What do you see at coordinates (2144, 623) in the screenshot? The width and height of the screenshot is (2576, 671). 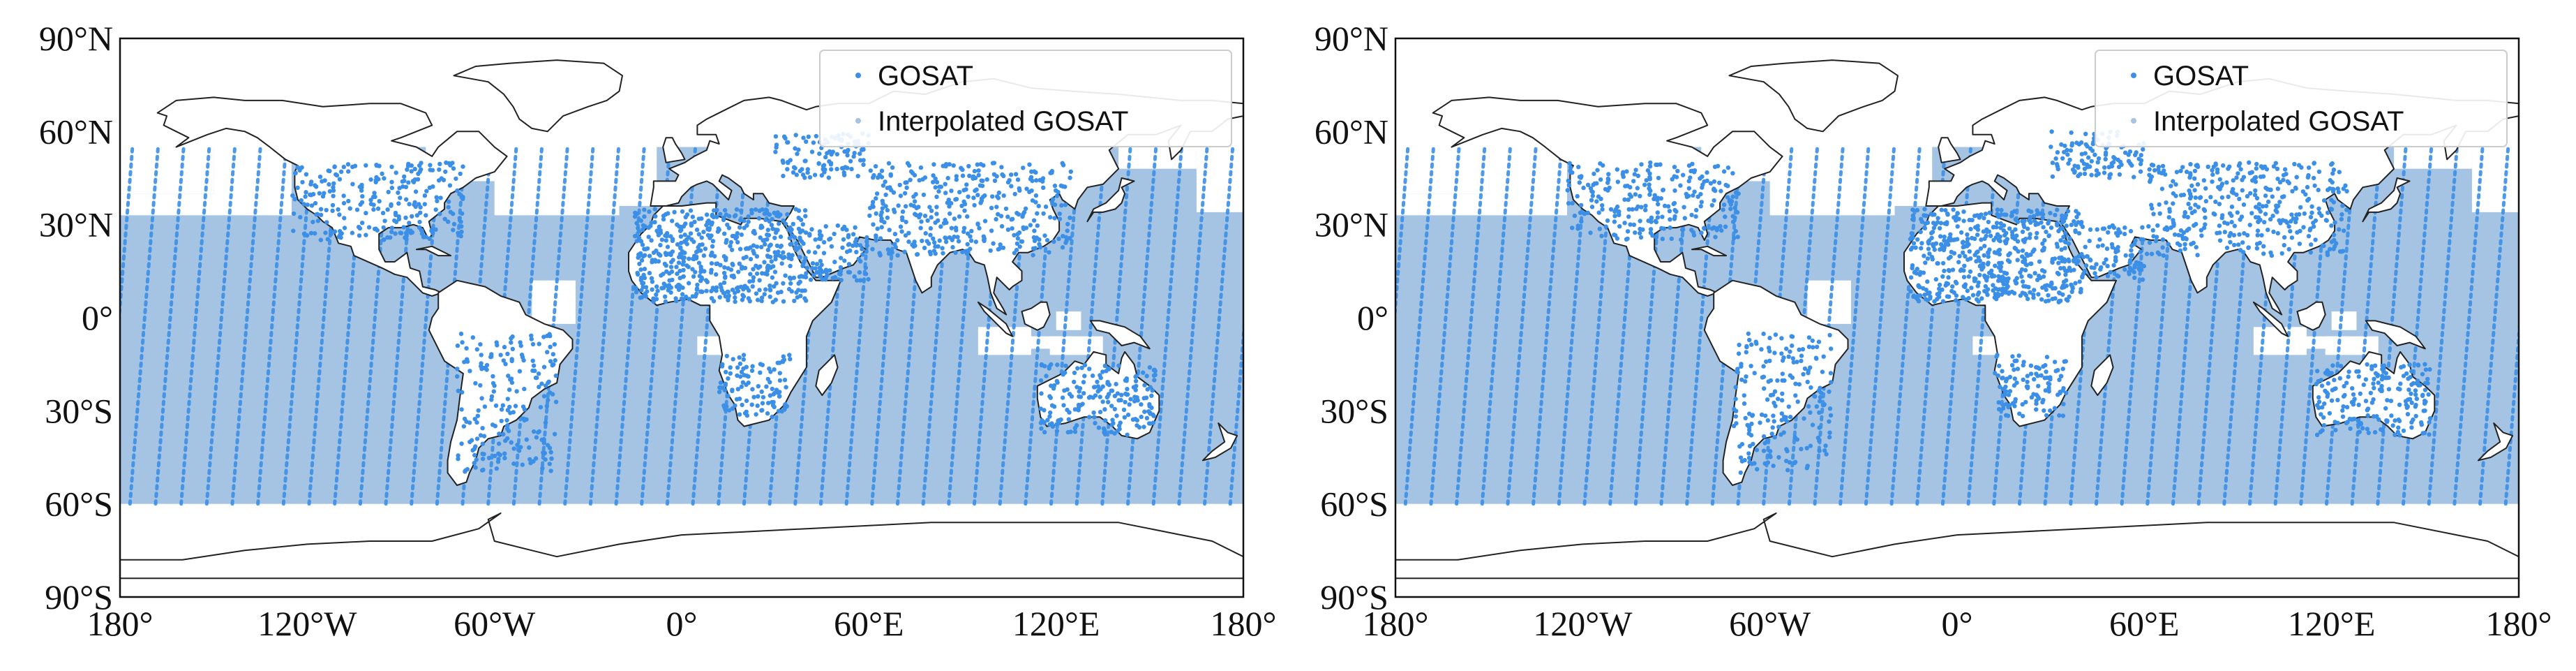 I see `lon-tick-label: 60°E` at bounding box center [2144, 623].